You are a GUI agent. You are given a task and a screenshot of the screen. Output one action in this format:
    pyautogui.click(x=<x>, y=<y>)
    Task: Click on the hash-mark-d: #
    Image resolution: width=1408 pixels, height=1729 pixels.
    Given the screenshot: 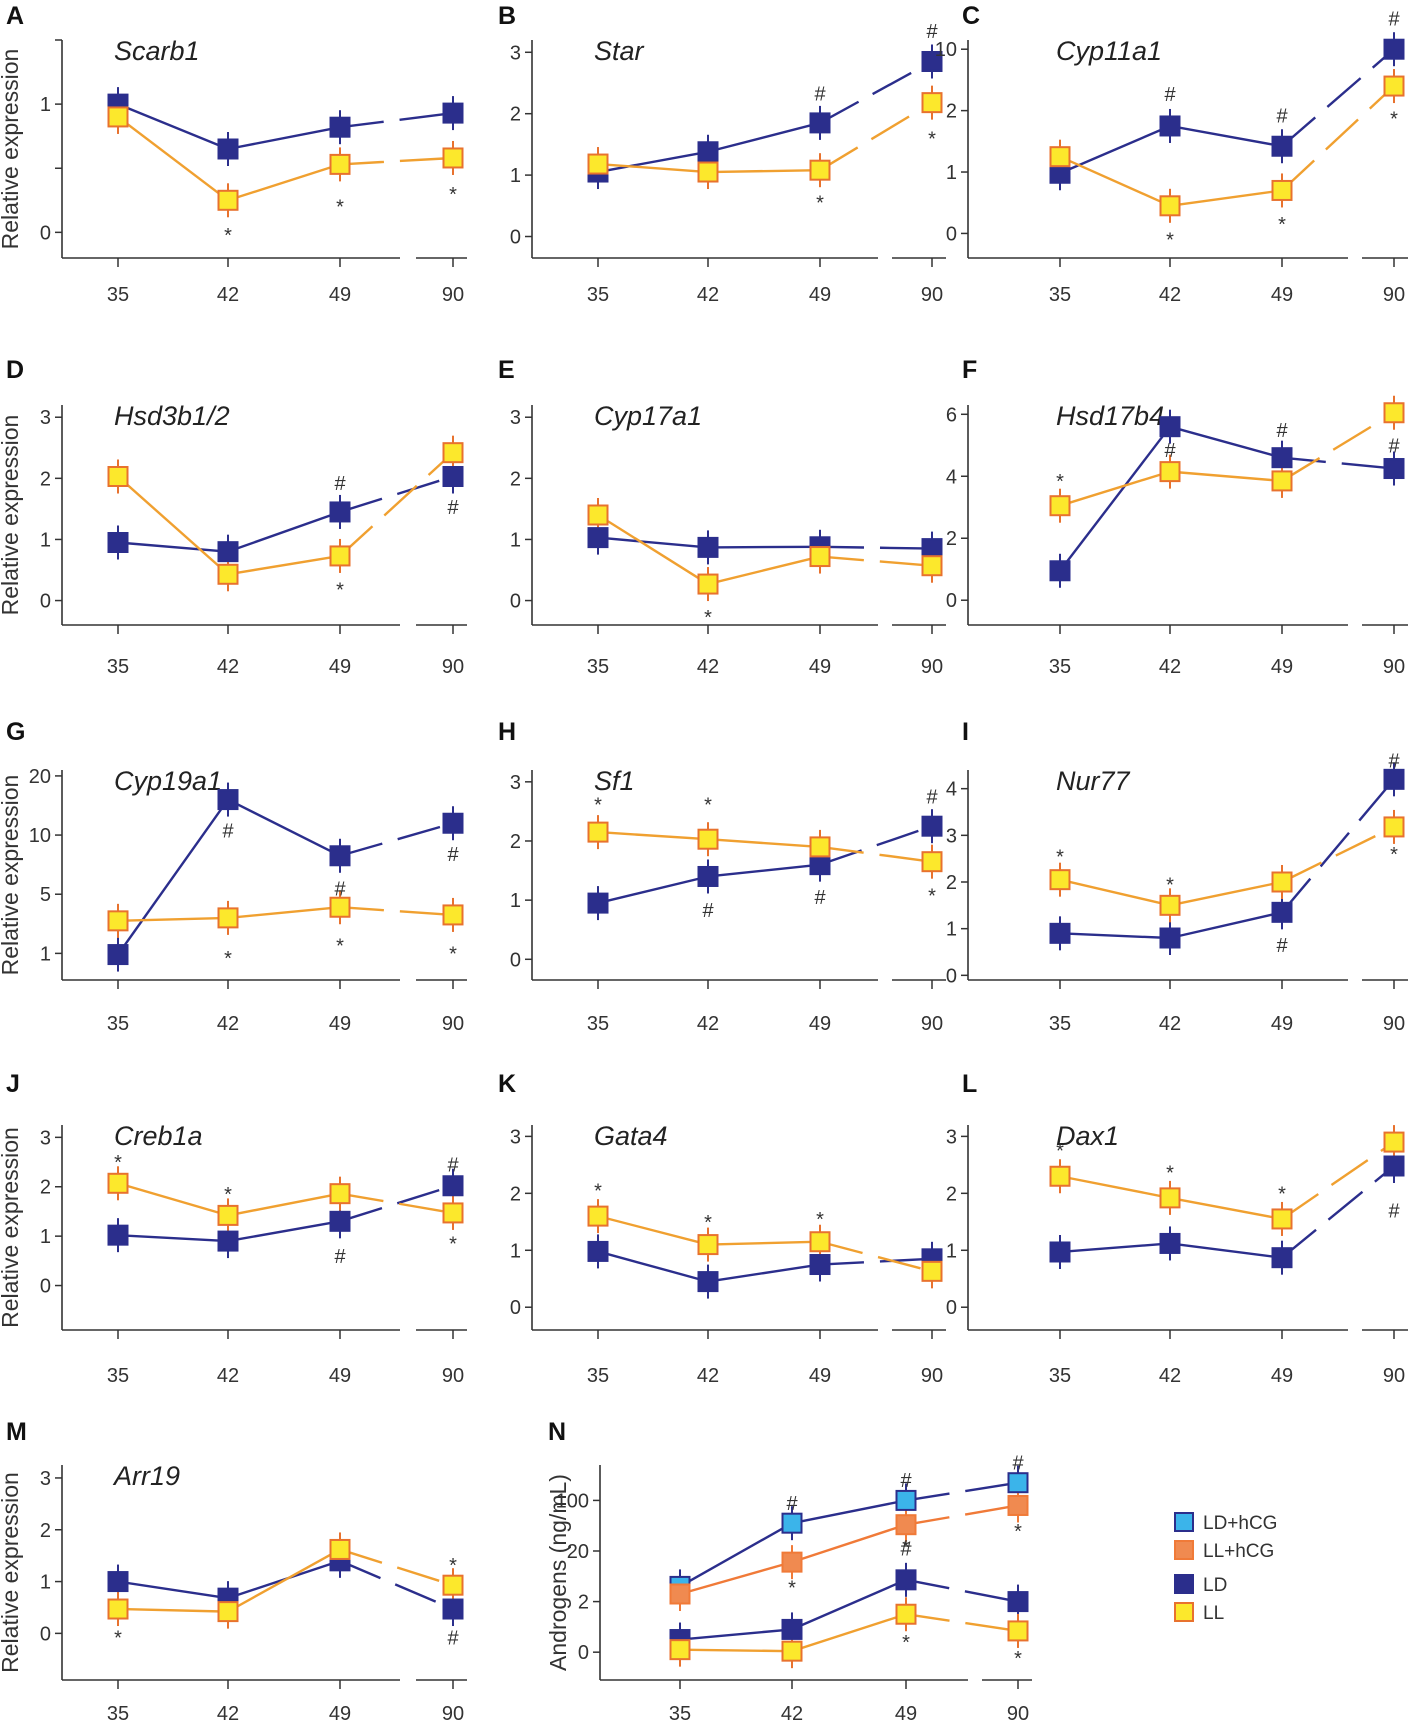 What is the action you would take?
    pyautogui.click(x=340, y=484)
    